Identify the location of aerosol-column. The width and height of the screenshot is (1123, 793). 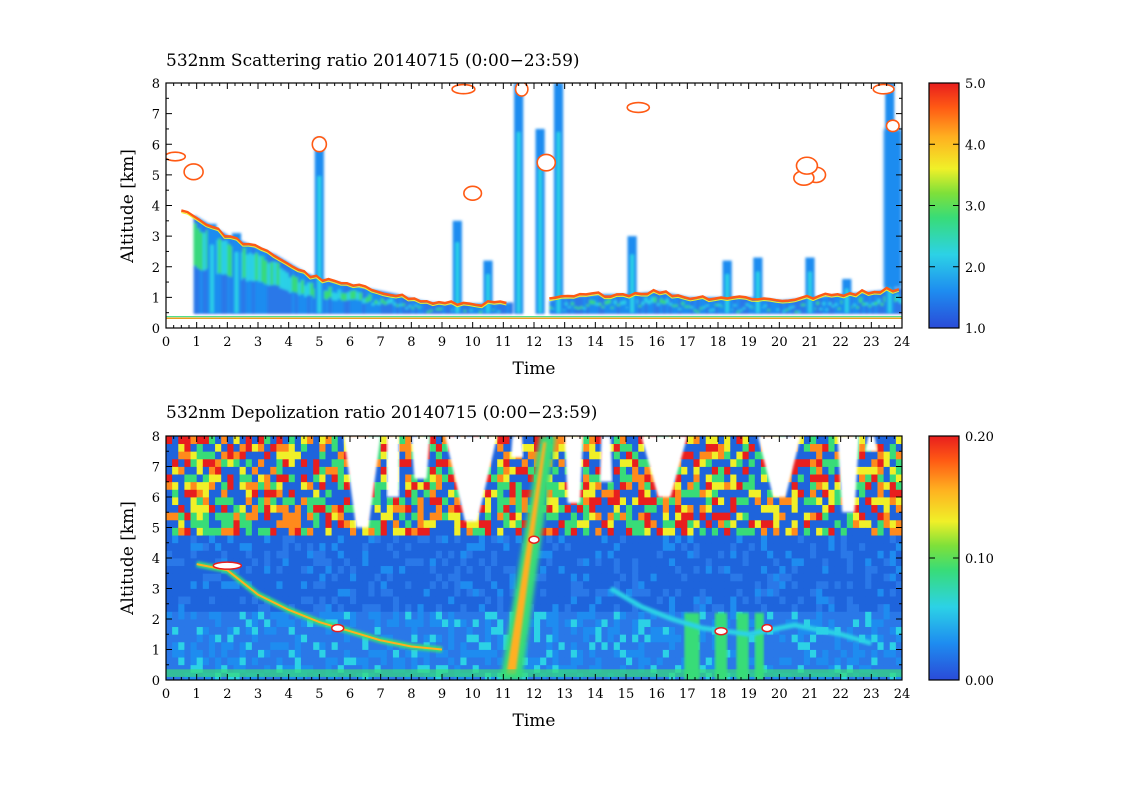
(744, 306).